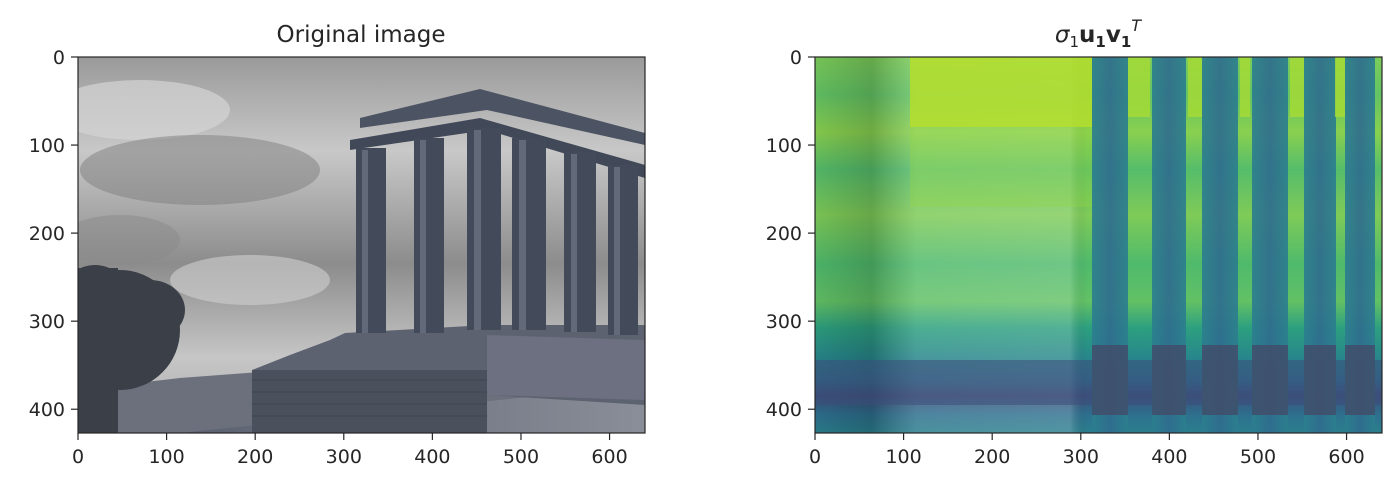  What do you see at coordinates (78, 457) in the screenshot?
I see `left-x-tick-label: 0` at bounding box center [78, 457].